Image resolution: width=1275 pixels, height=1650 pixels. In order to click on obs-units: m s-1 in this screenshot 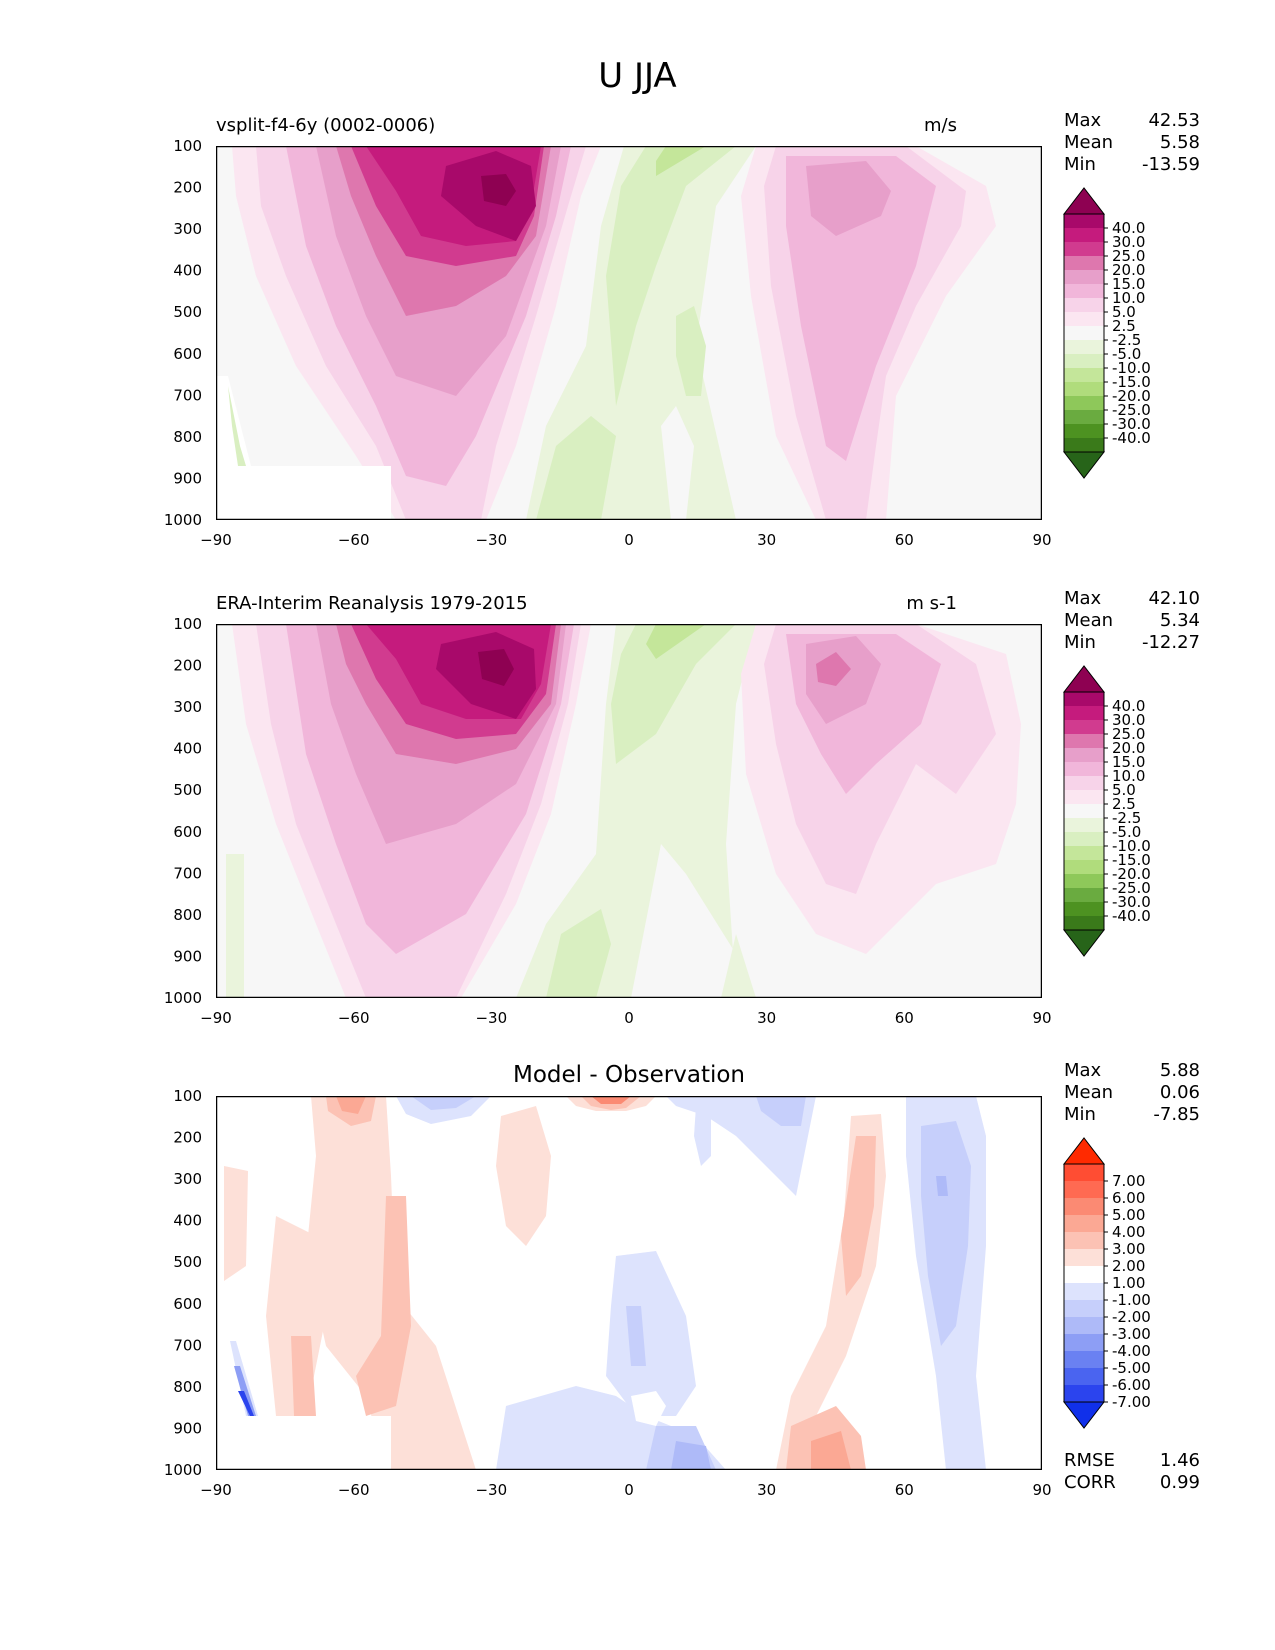, I will do `click(931, 603)`.